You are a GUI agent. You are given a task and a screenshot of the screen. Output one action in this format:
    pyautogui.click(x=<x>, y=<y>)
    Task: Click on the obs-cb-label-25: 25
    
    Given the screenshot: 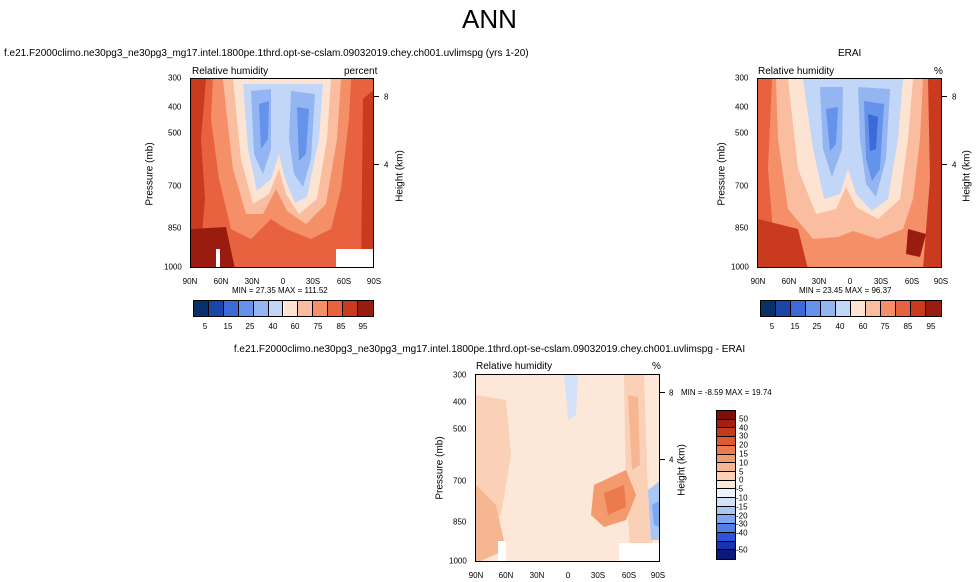 What is the action you would take?
    pyautogui.click(x=817, y=326)
    